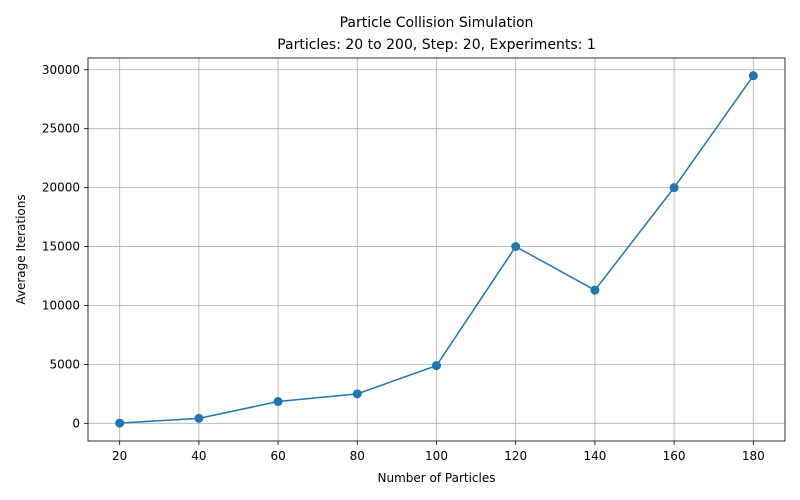 The image size is (800, 500). What do you see at coordinates (61, 247) in the screenshot?
I see `y-tick-label: 15000` at bounding box center [61, 247].